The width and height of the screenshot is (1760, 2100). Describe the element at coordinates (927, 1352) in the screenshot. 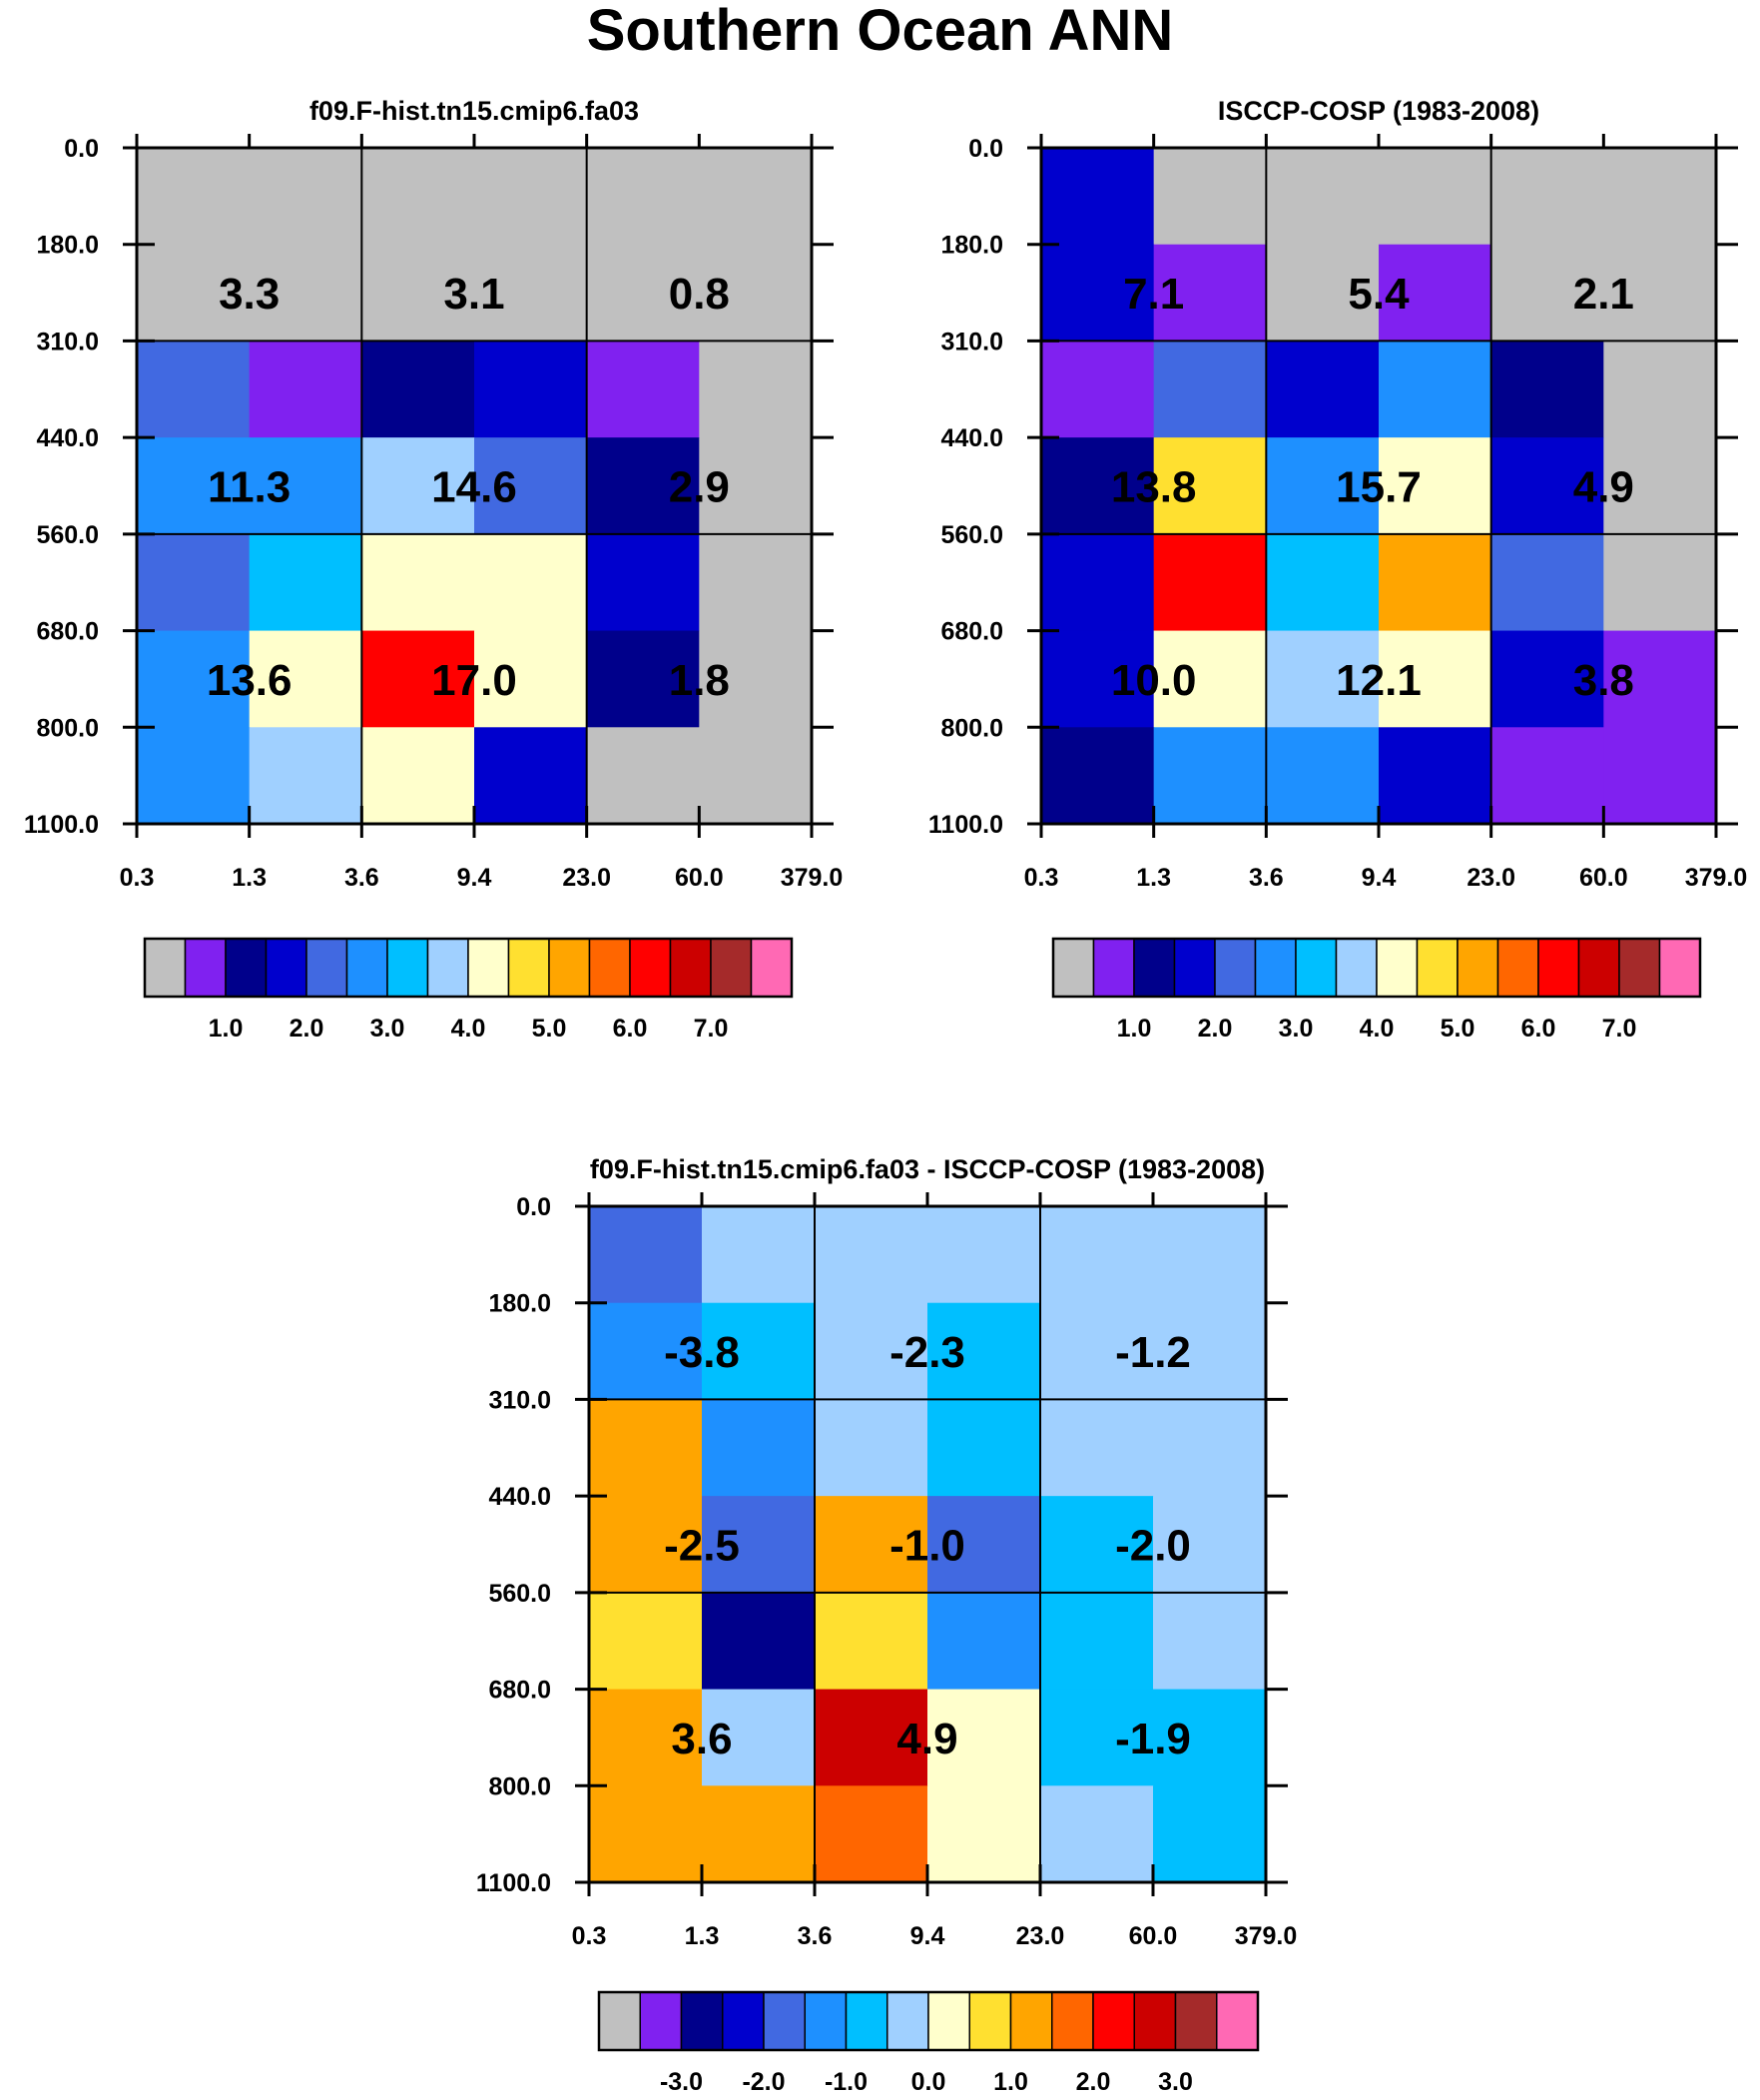

I see `panel3-box-value: -2.3` at that location.